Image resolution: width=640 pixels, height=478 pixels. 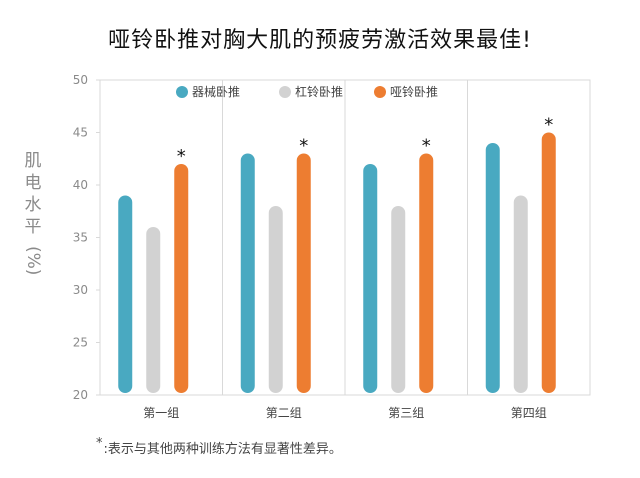 What do you see at coordinates (80, 343) in the screenshot?
I see `y-tick-label: 25` at bounding box center [80, 343].